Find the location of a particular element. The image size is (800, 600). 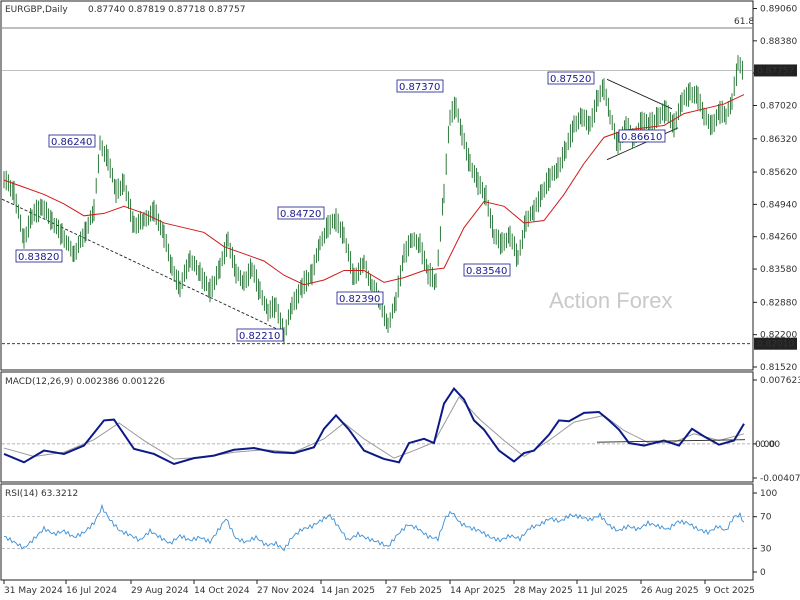

current-price-label: 0.87757 is located at coordinates (775, 71).